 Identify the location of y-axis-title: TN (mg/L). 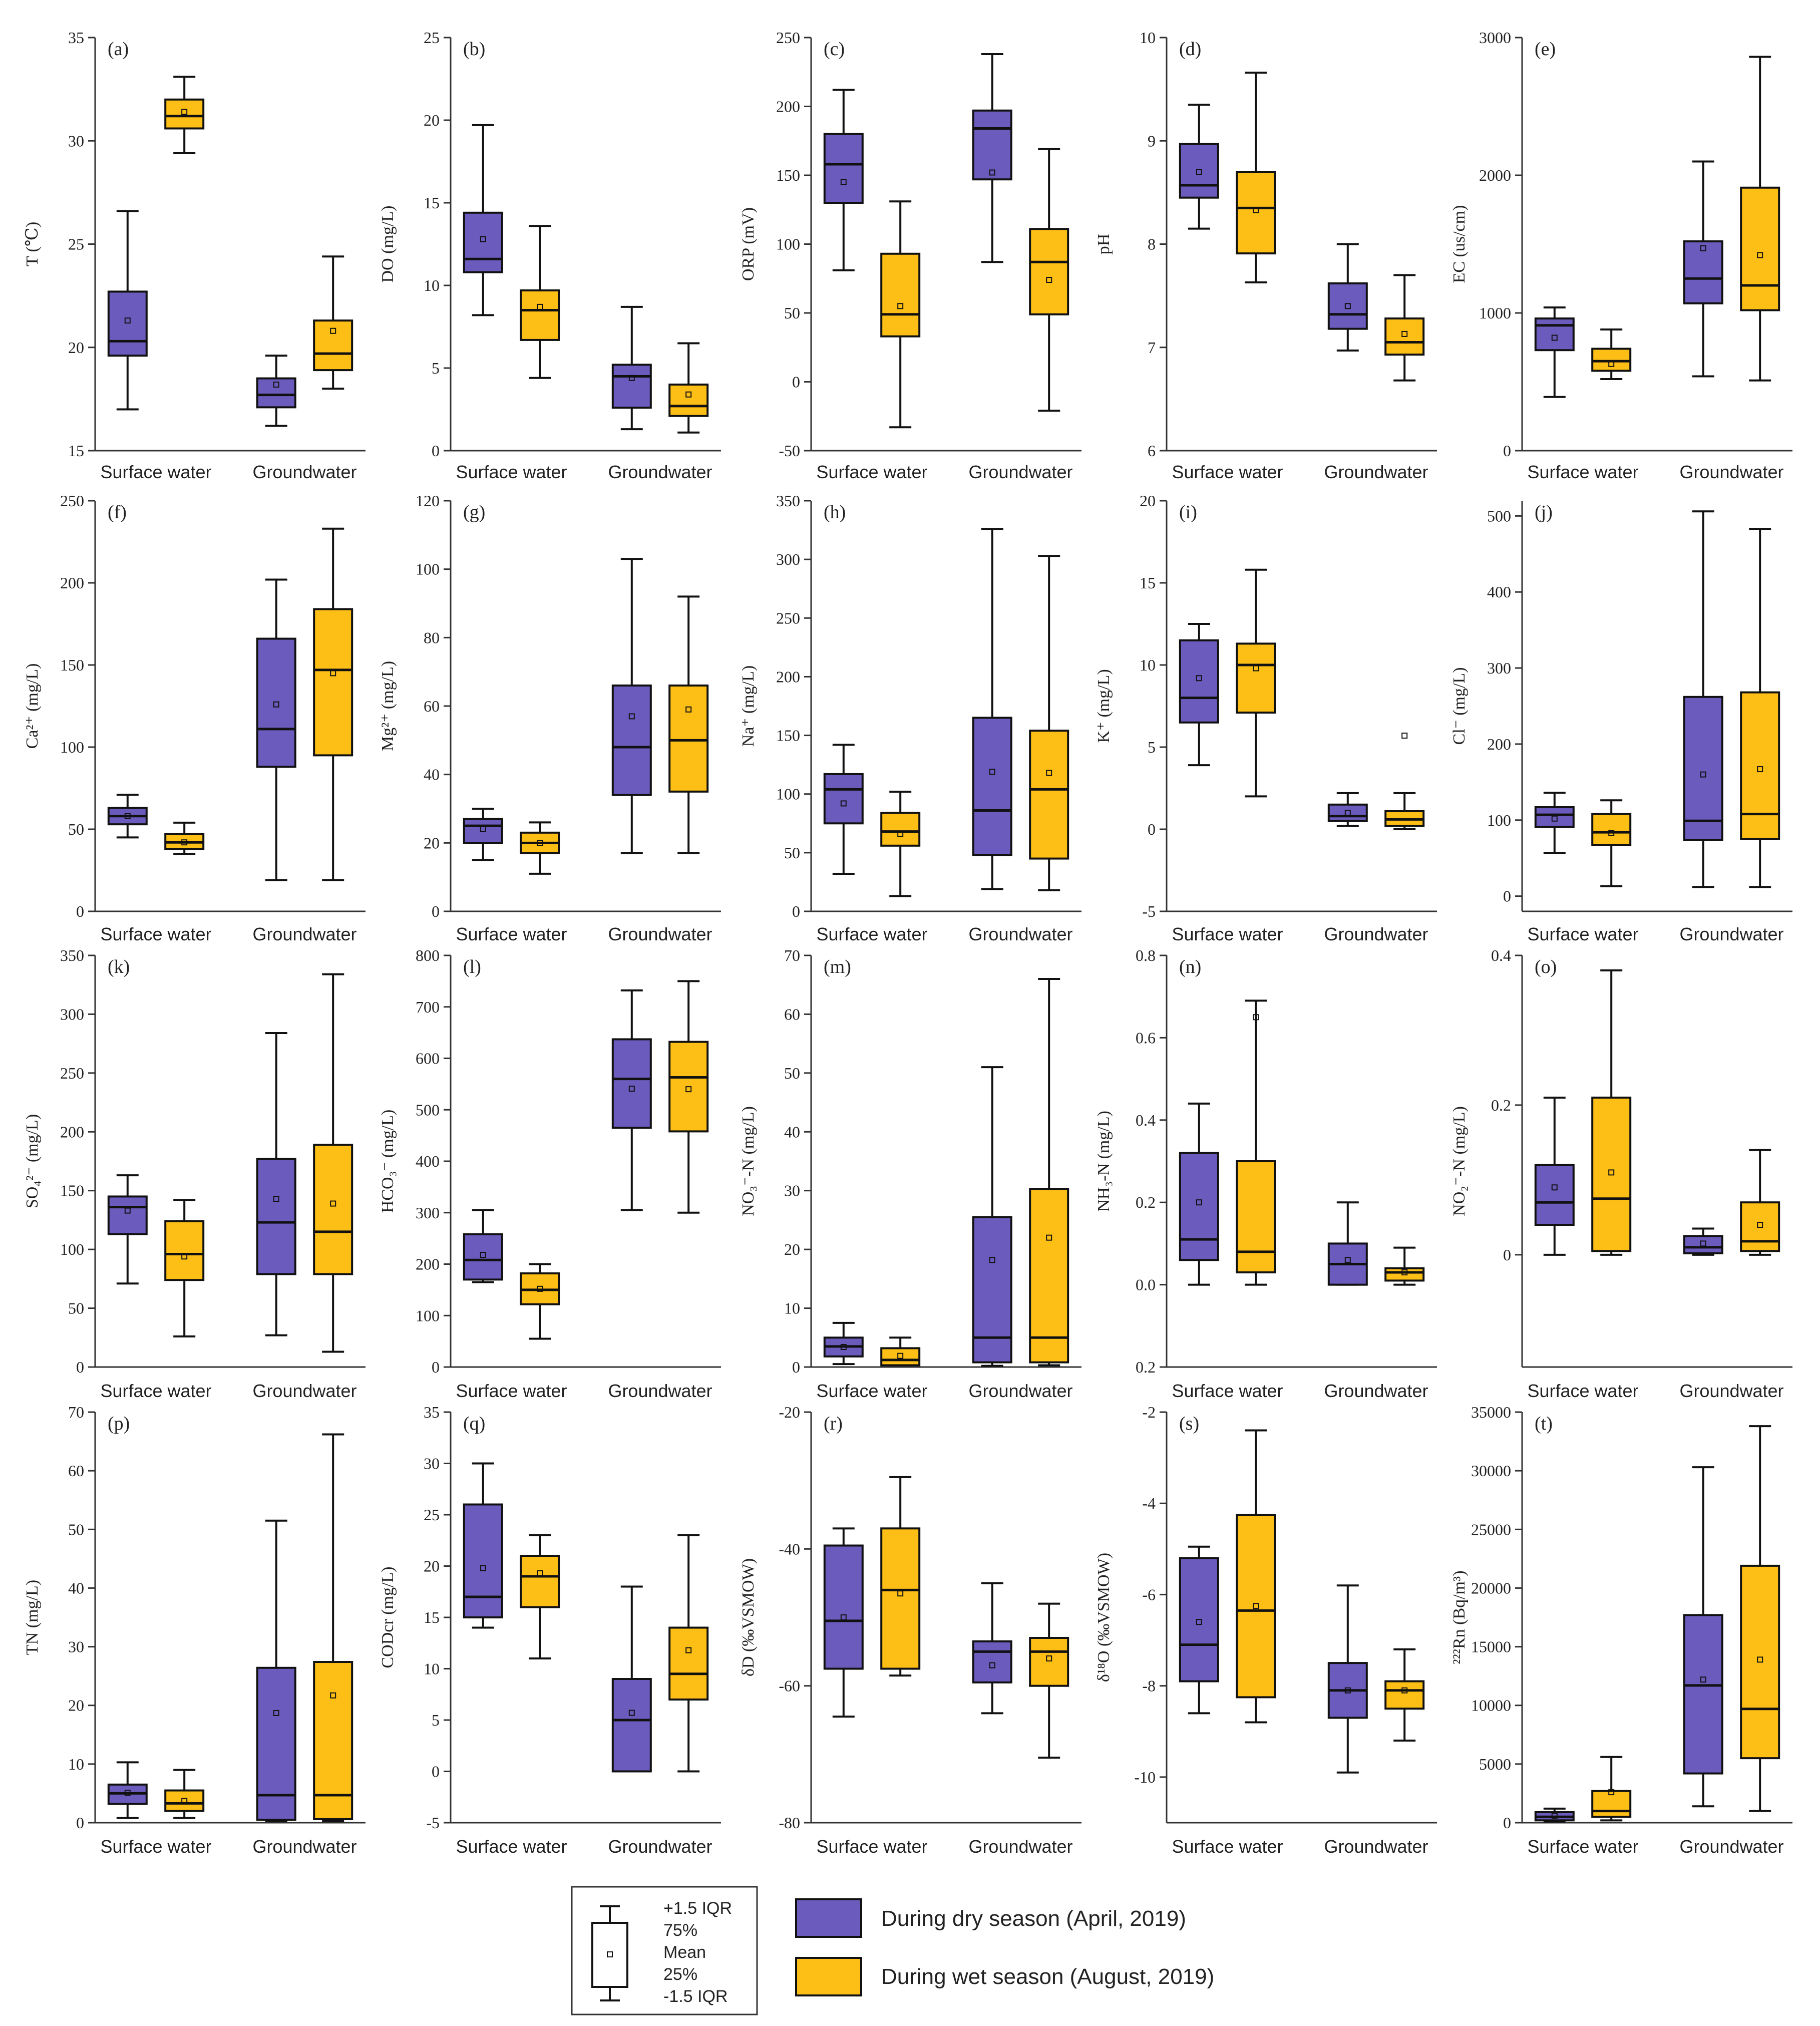
(32, 1617).